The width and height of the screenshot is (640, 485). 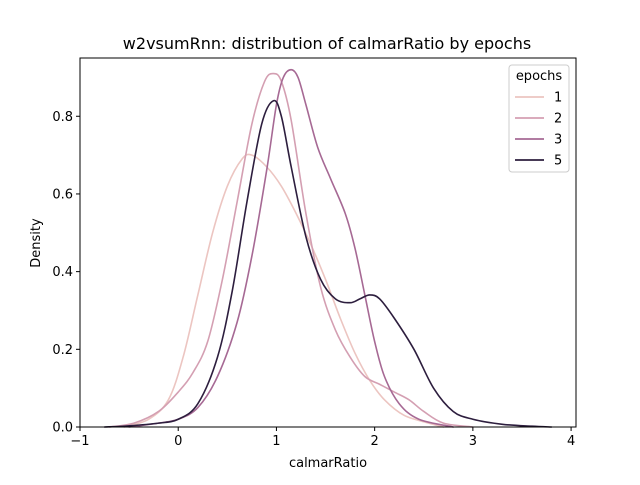 What do you see at coordinates (62, 272) in the screenshot?
I see `y-tick-label: 0.4` at bounding box center [62, 272].